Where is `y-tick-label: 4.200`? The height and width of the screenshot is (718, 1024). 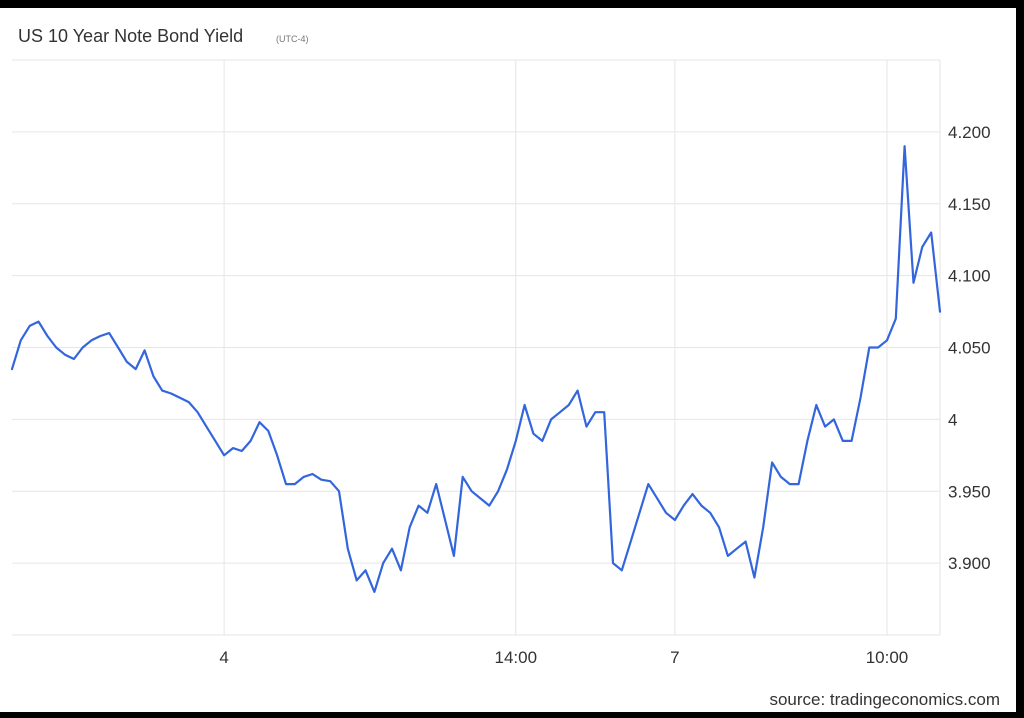
y-tick-label: 4.200 is located at coordinates (969, 132).